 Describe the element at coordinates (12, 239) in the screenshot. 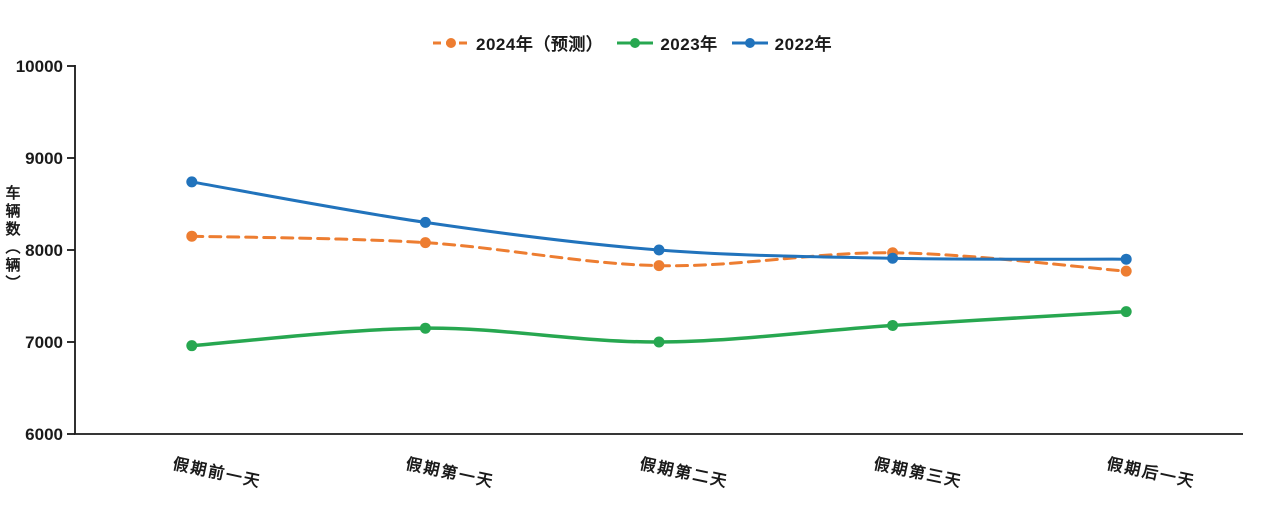

I see `y-axis-title: 车辆数（辆）` at that location.